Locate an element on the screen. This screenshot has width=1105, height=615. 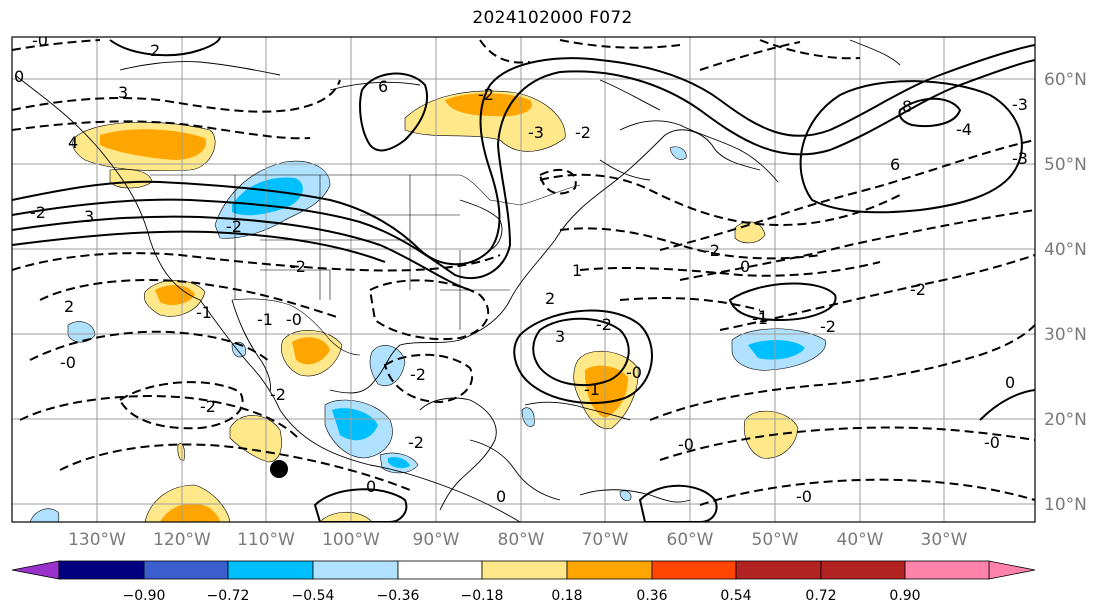
lat-label: 50°N is located at coordinates (1065, 165).